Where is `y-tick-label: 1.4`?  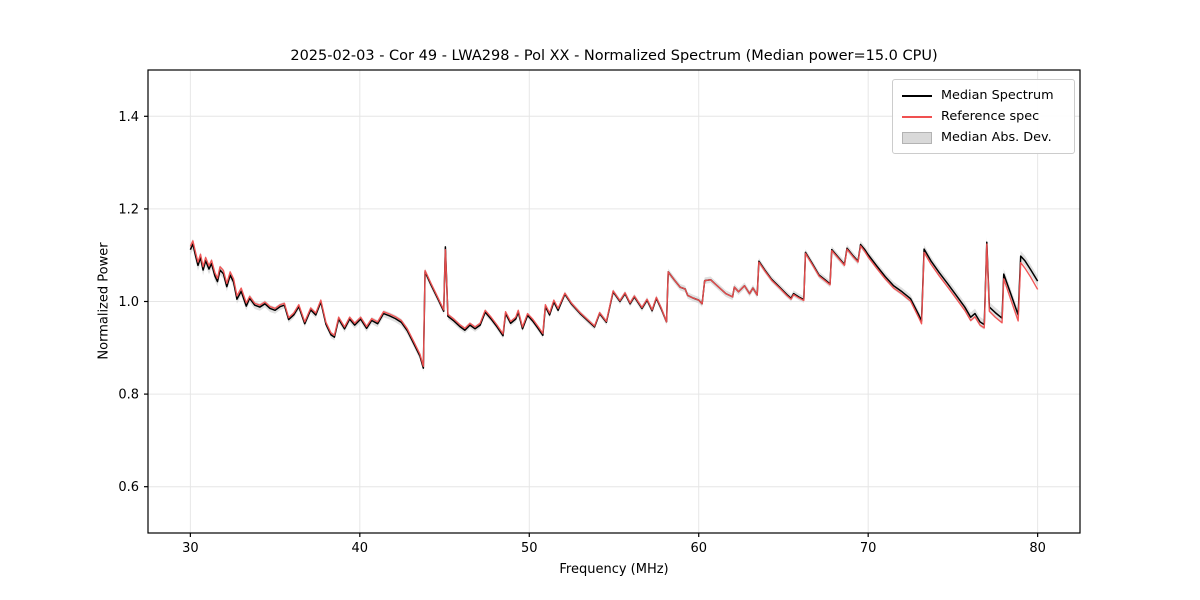
y-tick-label: 1.4 is located at coordinates (128, 117).